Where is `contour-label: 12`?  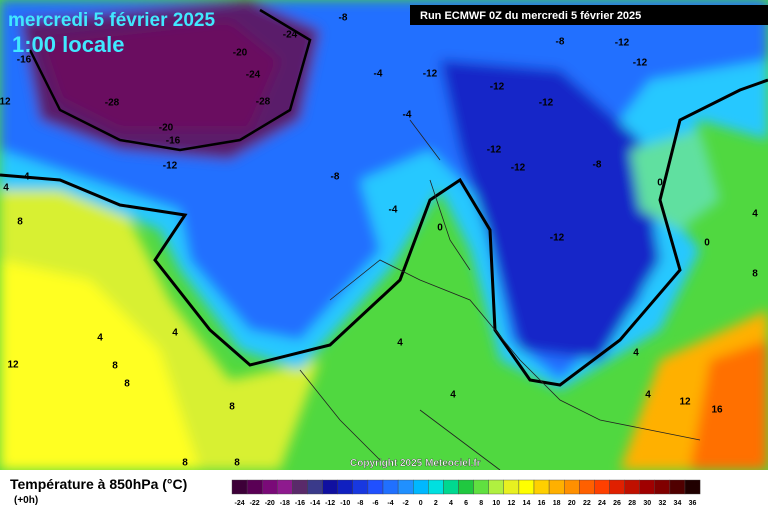
contour-label: 12 is located at coordinates (685, 402).